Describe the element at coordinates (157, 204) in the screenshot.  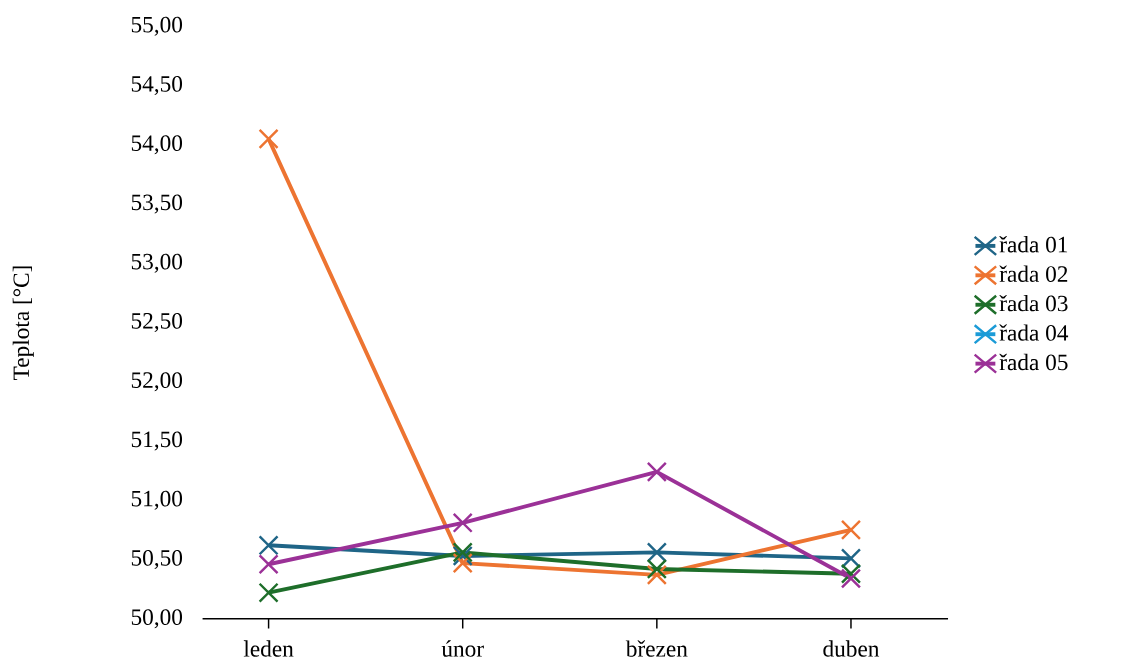
I see `y-tick-label: 53,50` at that location.